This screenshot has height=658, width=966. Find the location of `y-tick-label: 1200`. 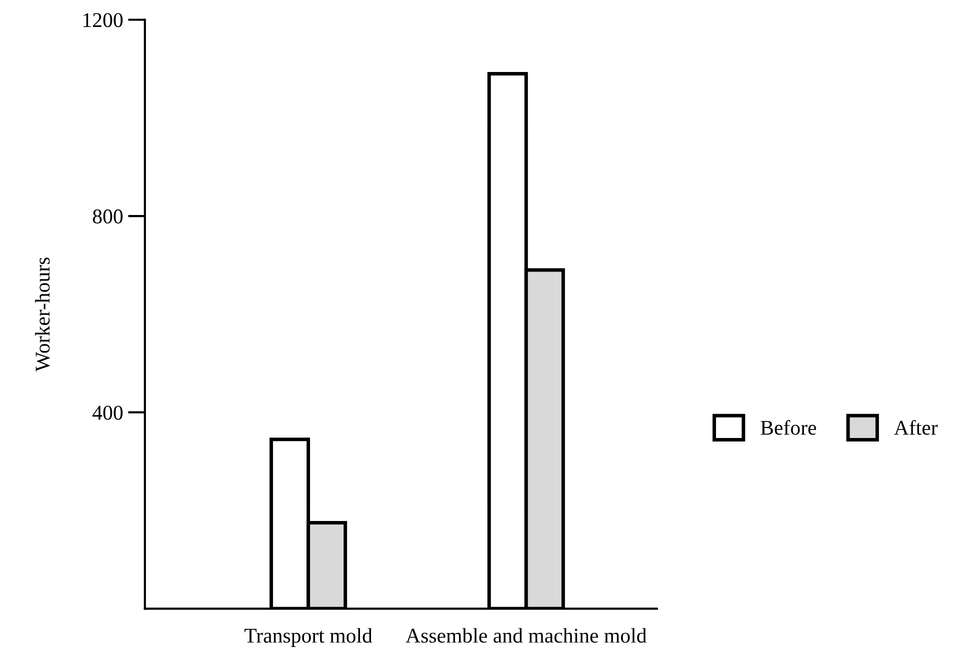

y-tick-label: 1200 is located at coordinates (103, 20).